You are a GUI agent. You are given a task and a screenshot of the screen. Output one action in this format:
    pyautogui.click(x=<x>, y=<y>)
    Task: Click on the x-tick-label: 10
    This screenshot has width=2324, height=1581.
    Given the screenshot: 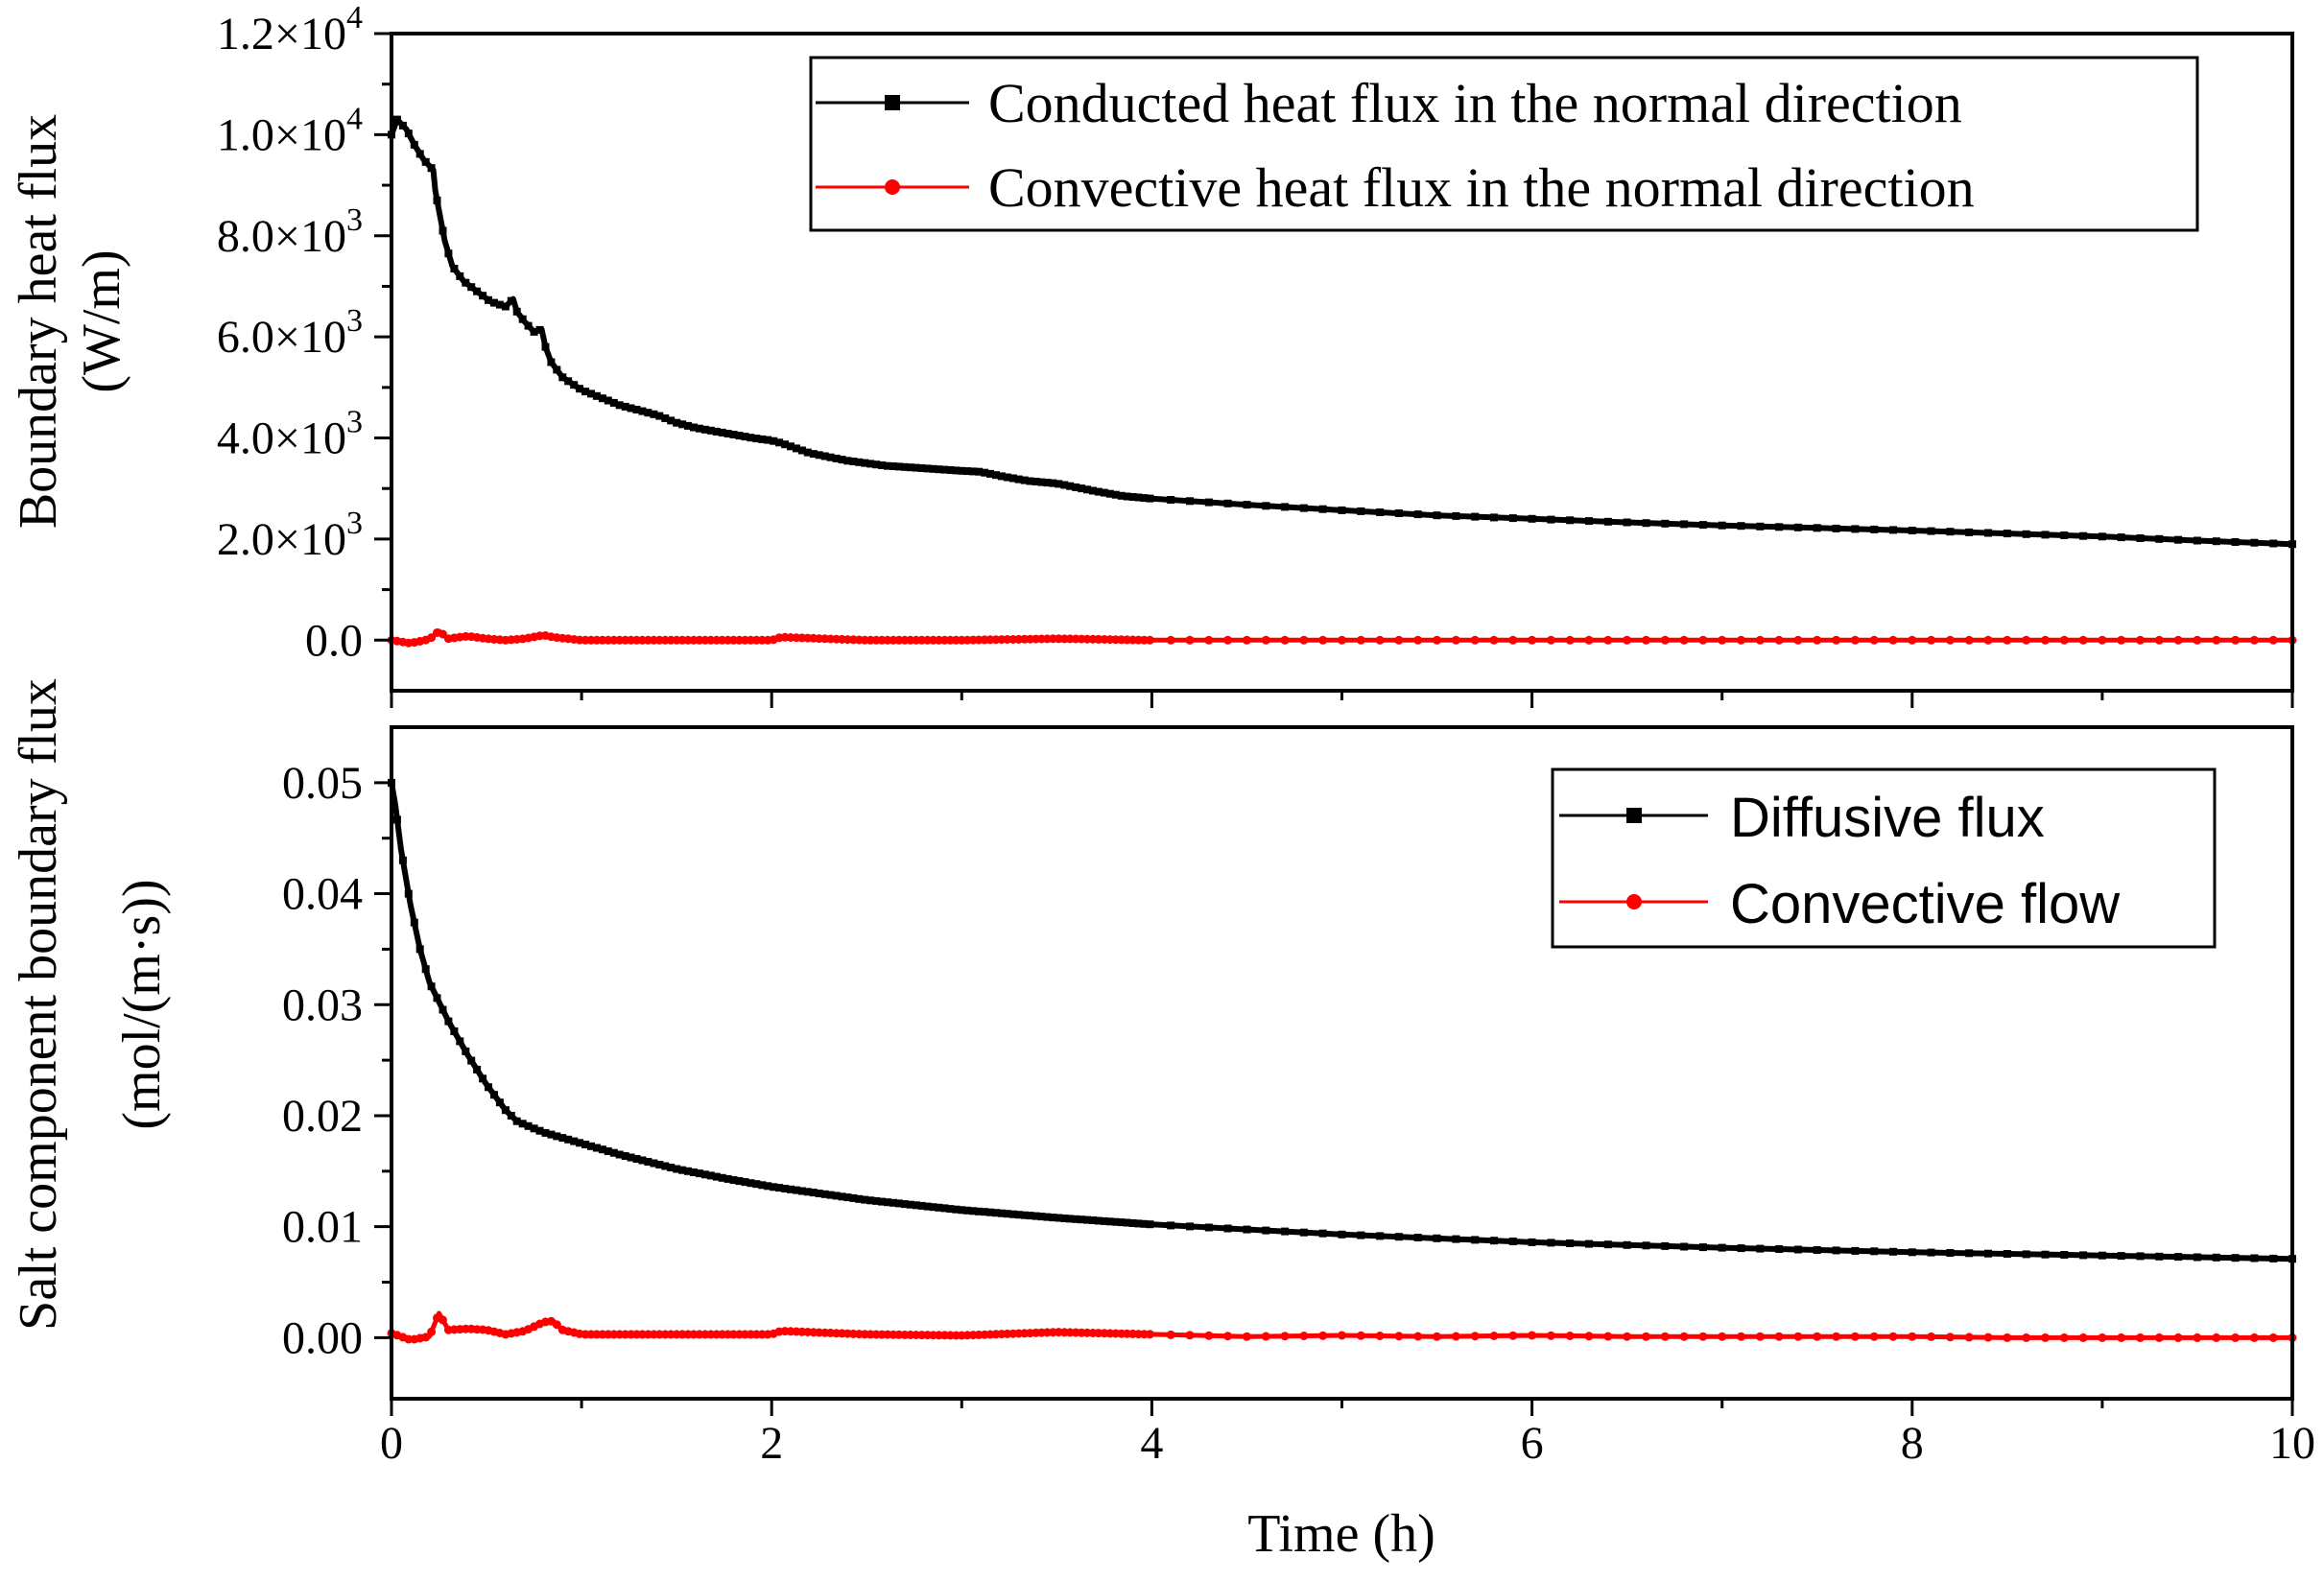 What is the action you would take?
    pyautogui.click(x=2292, y=1443)
    